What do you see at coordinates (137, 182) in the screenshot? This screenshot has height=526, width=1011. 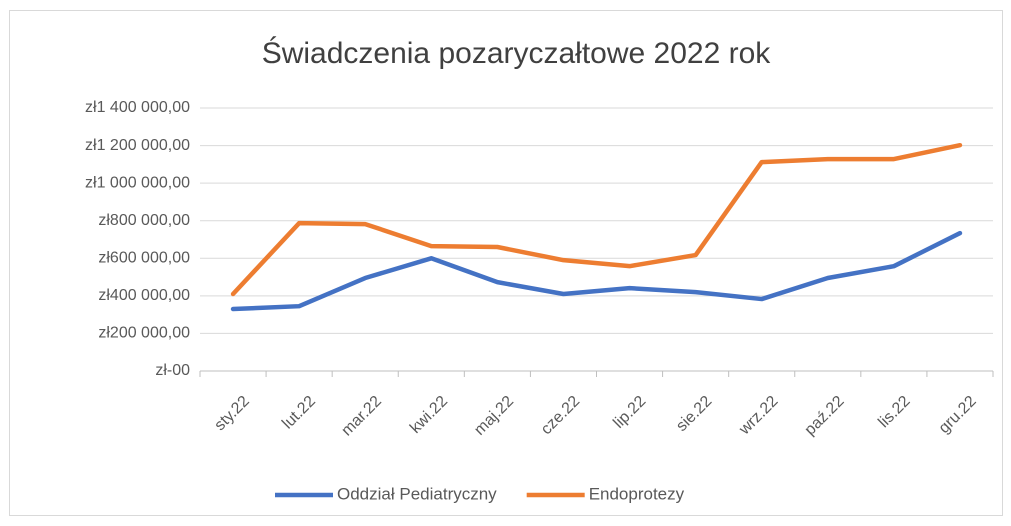 I see `y-tick-label: zł1 000 000,00` at bounding box center [137, 182].